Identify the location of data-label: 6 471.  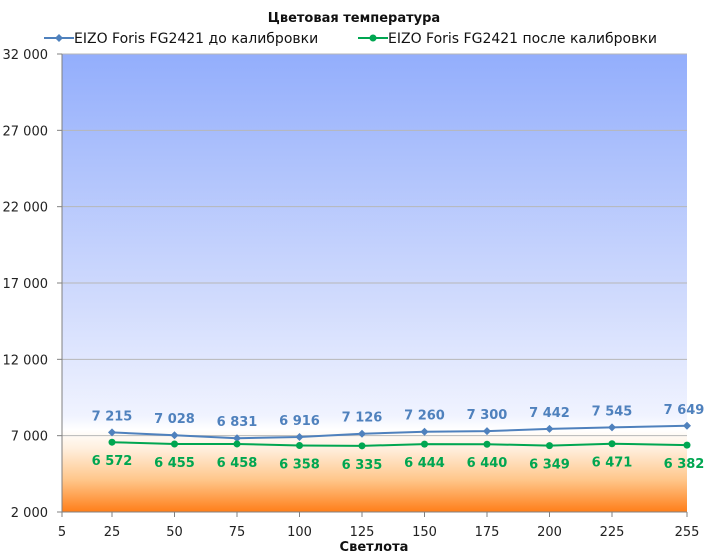
(612, 463).